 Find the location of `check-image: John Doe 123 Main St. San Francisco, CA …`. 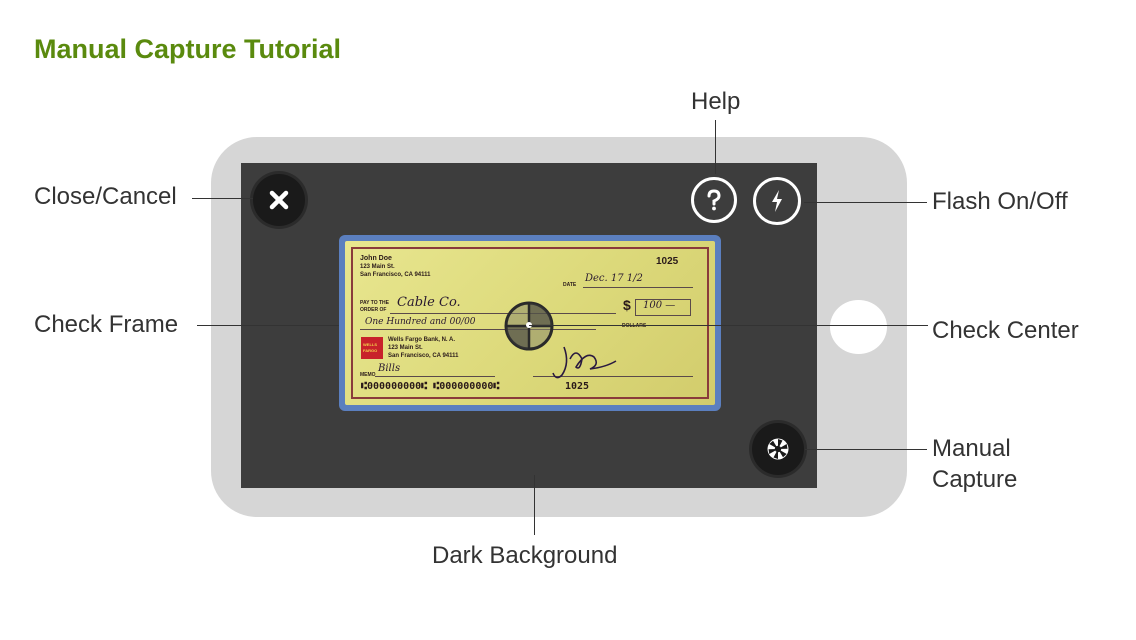

check-image: John Doe 123 Main St. San Francisco, CA … is located at coordinates (530, 323).